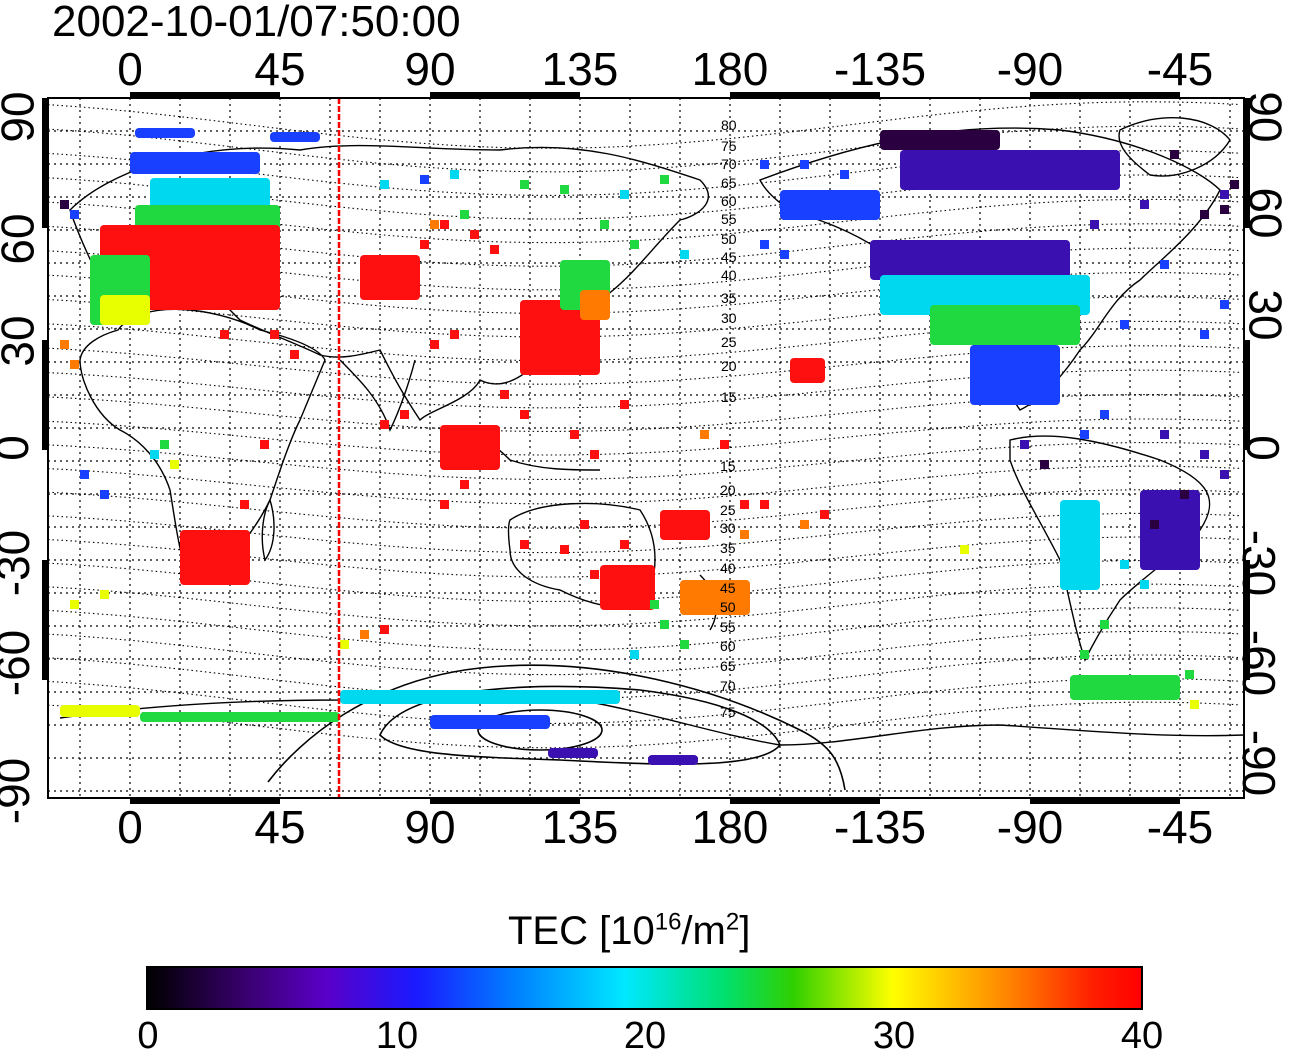 The width and height of the screenshot is (1292, 1057). I want to click on lon-label-bottom: -45, so click(1180, 827).